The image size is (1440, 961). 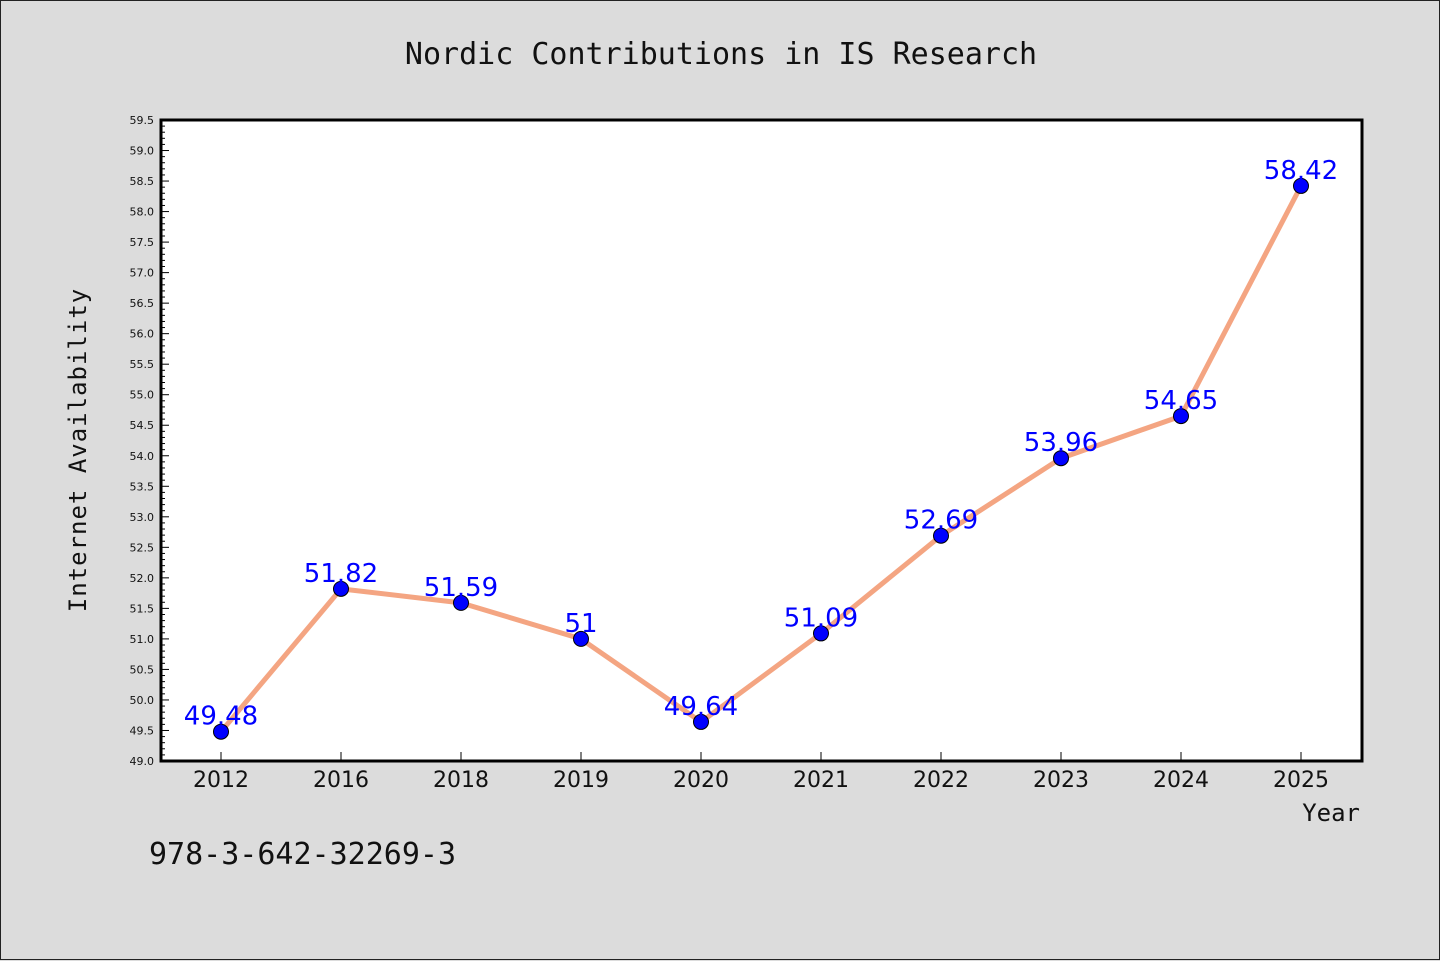 I want to click on y-tick-label: 58.0, so click(x=142, y=212).